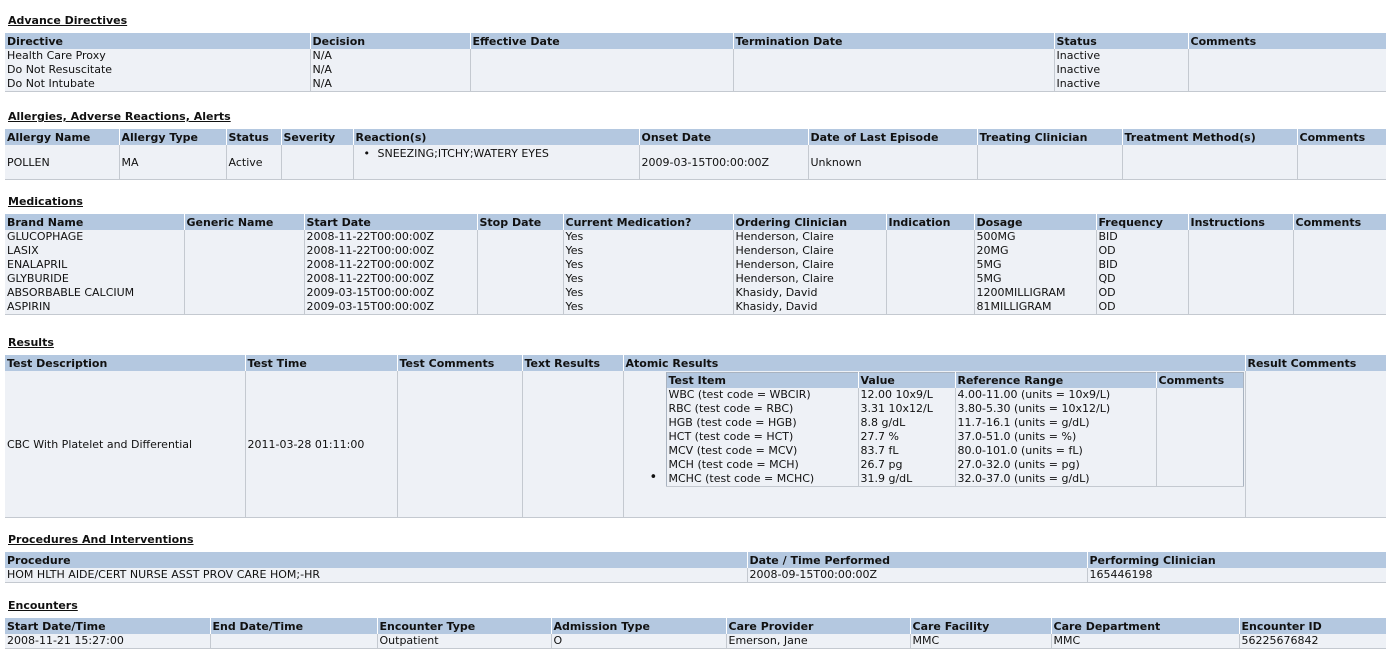 Image resolution: width=1386 pixels, height=652 pixels. Describe the element at coordinates (125, 363) in the screenshot. I see `result-header-test-description: Test Description` at that location.